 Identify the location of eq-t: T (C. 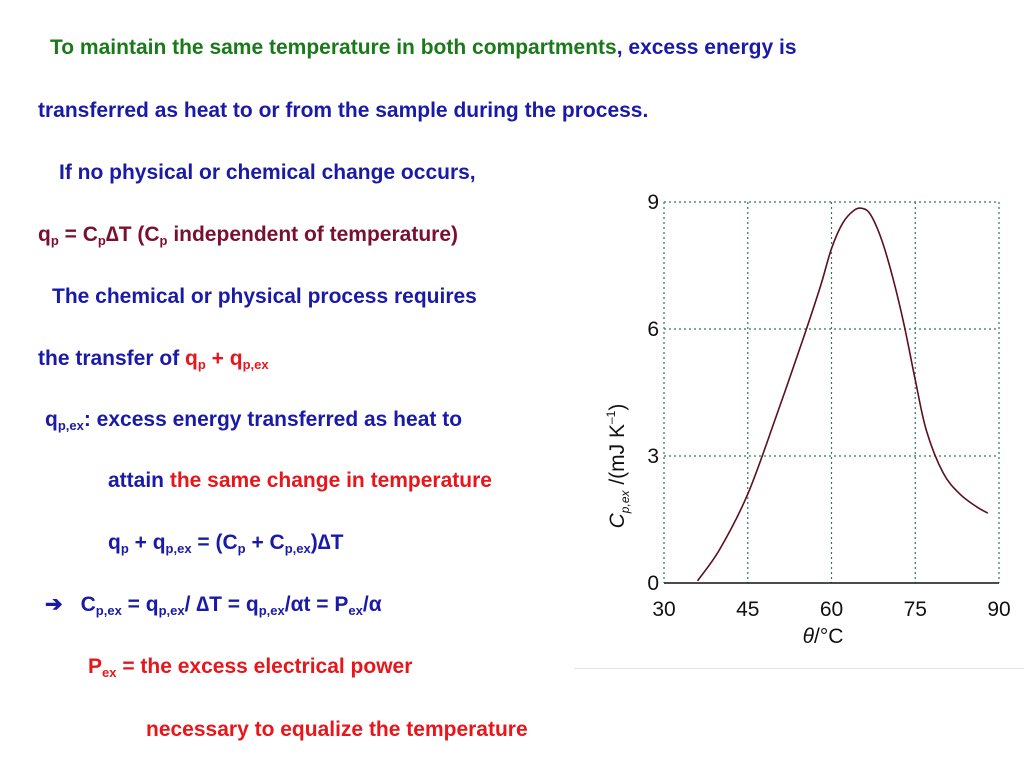
(139, 234).